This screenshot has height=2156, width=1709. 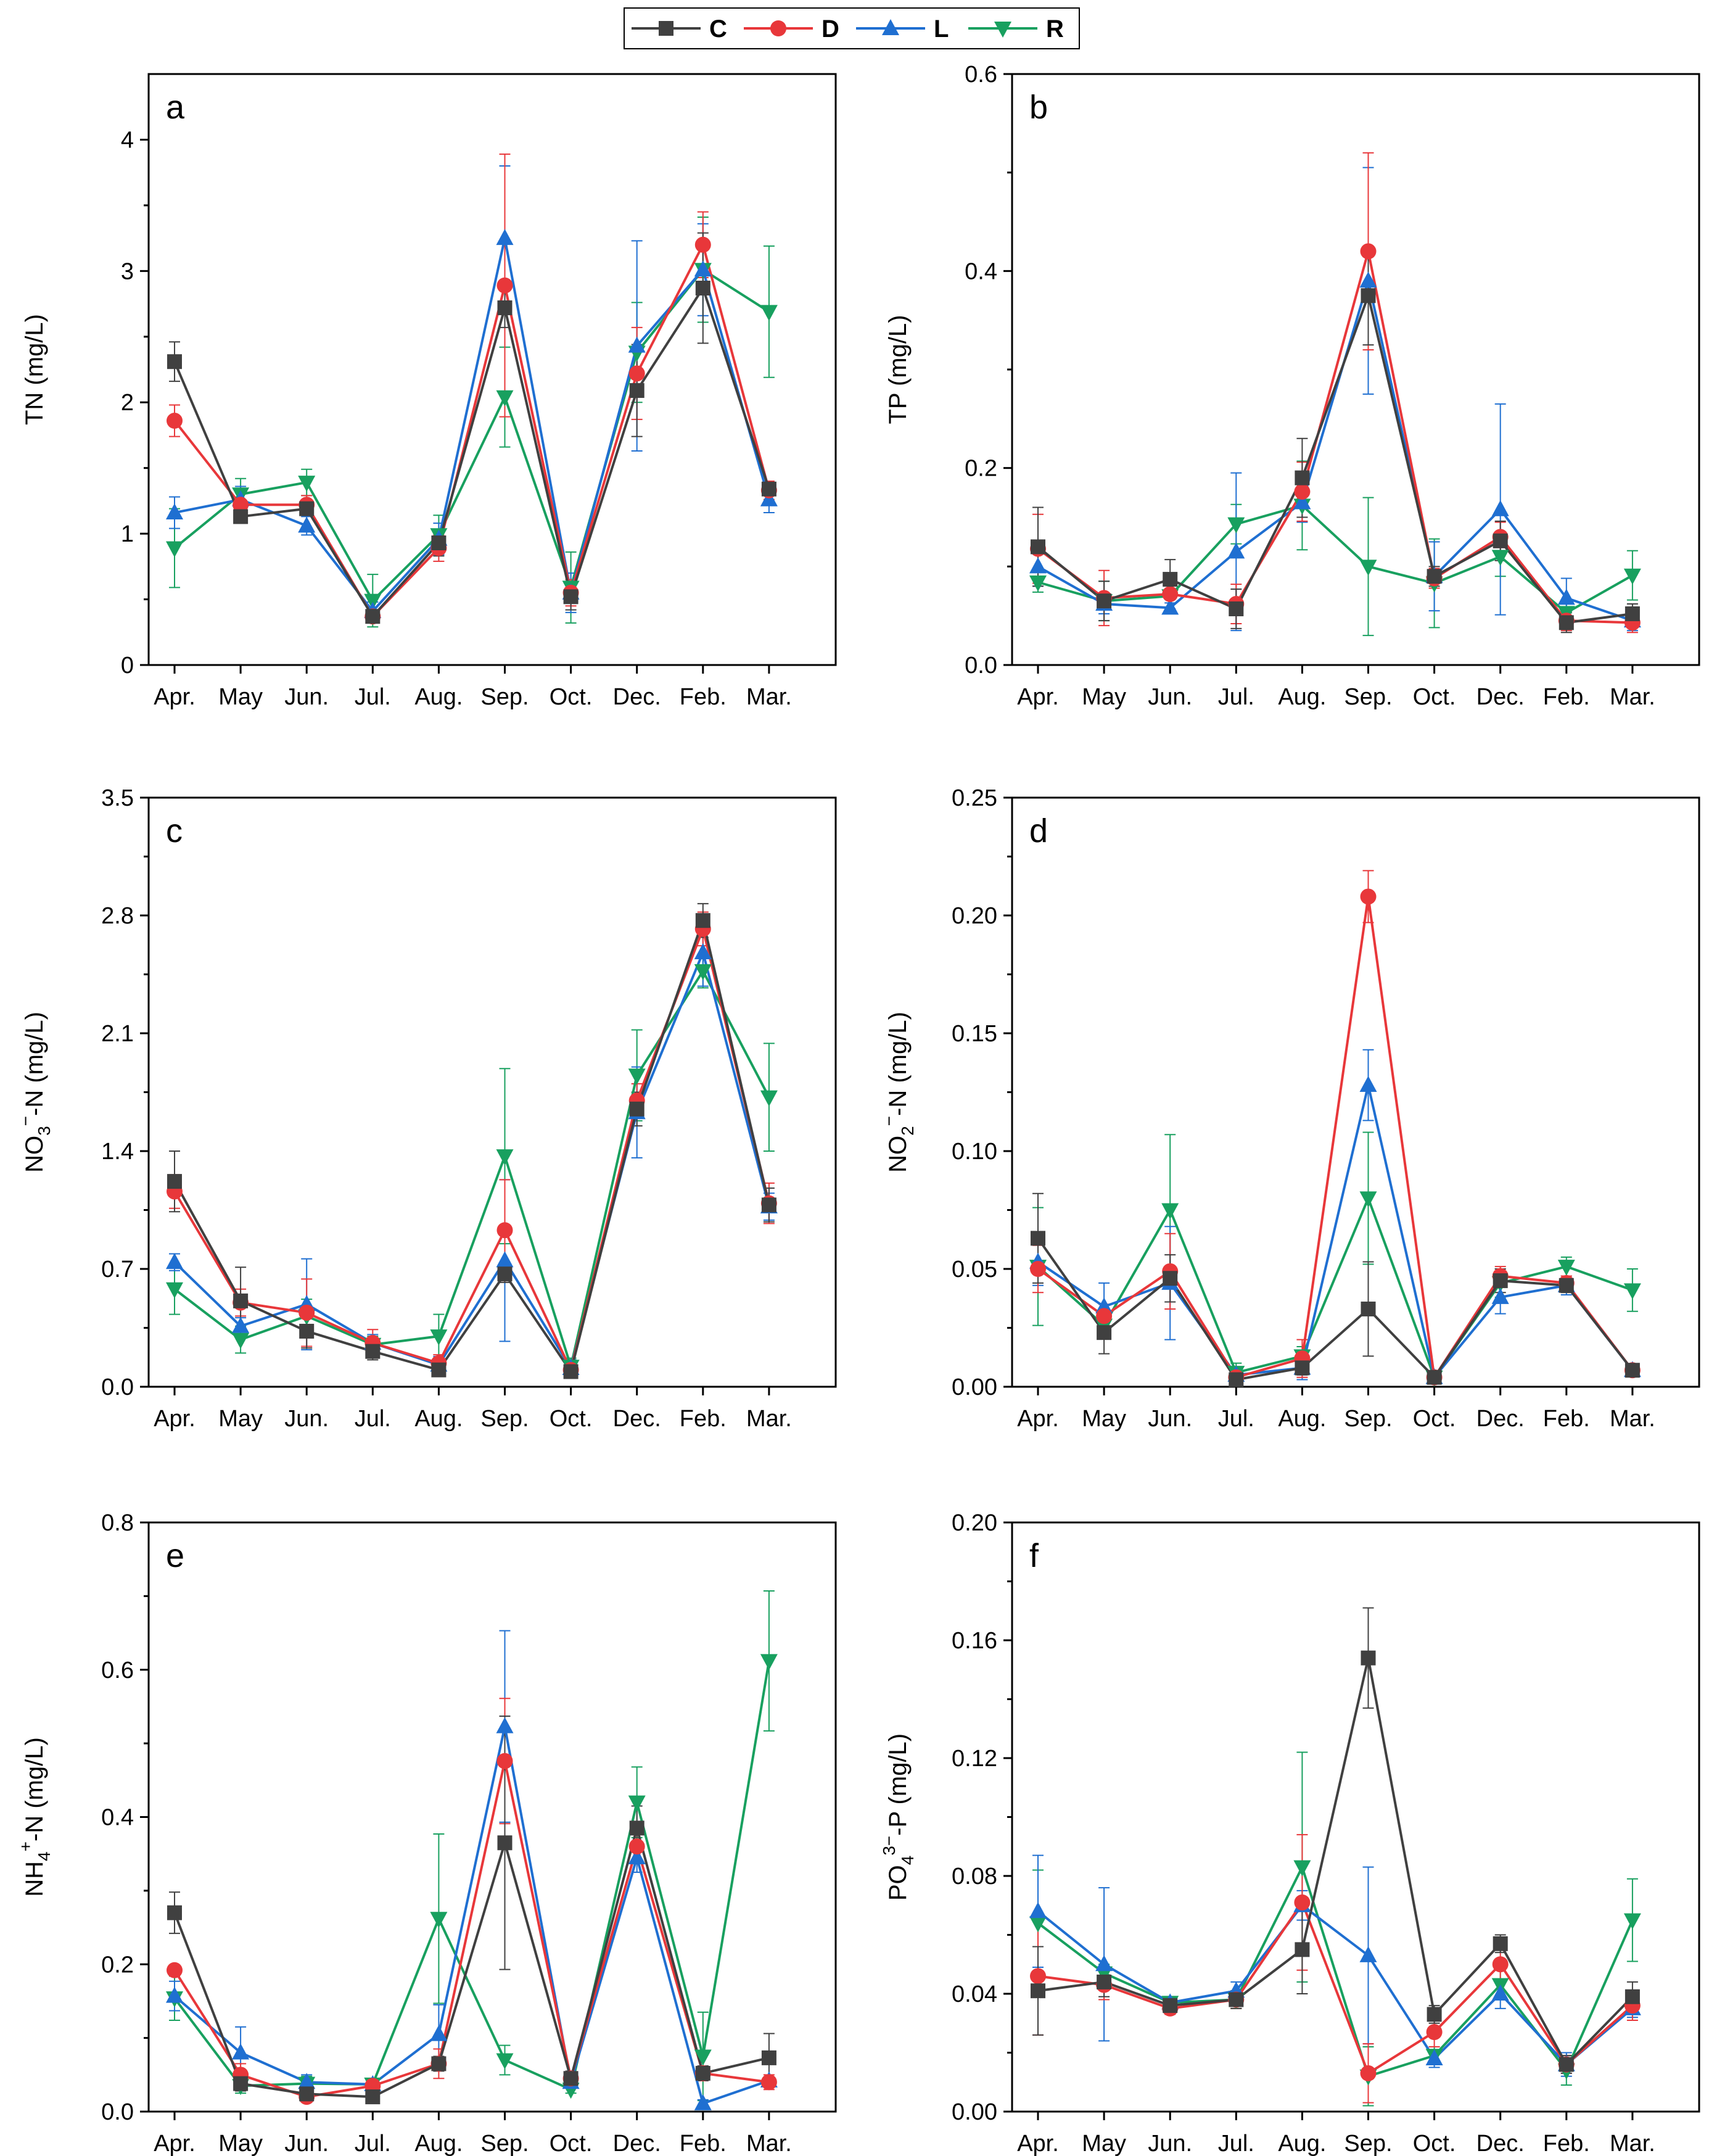 What do you see at coordinates (941, 29) in the screenshot?
I see `legend-label-L: L` at bounding box center [941, 29].